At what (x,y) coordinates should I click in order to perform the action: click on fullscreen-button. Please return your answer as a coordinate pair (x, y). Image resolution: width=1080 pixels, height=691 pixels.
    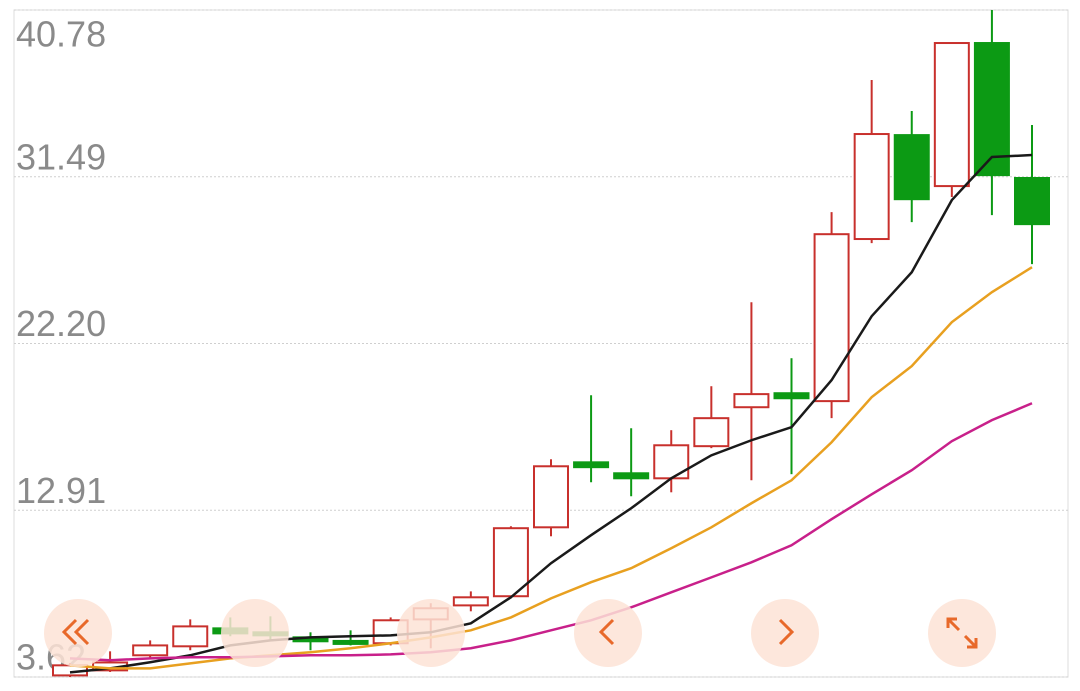
    Looking at the image, I should click on (962, 633).